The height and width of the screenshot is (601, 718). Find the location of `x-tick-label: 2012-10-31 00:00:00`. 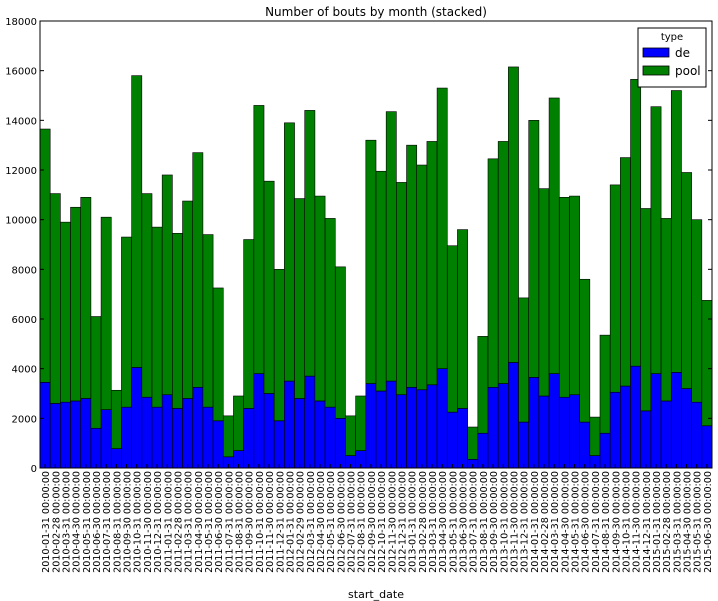

x-tick-label: 2012-10-31 00:00:00 is located at coordinates (382, 522).